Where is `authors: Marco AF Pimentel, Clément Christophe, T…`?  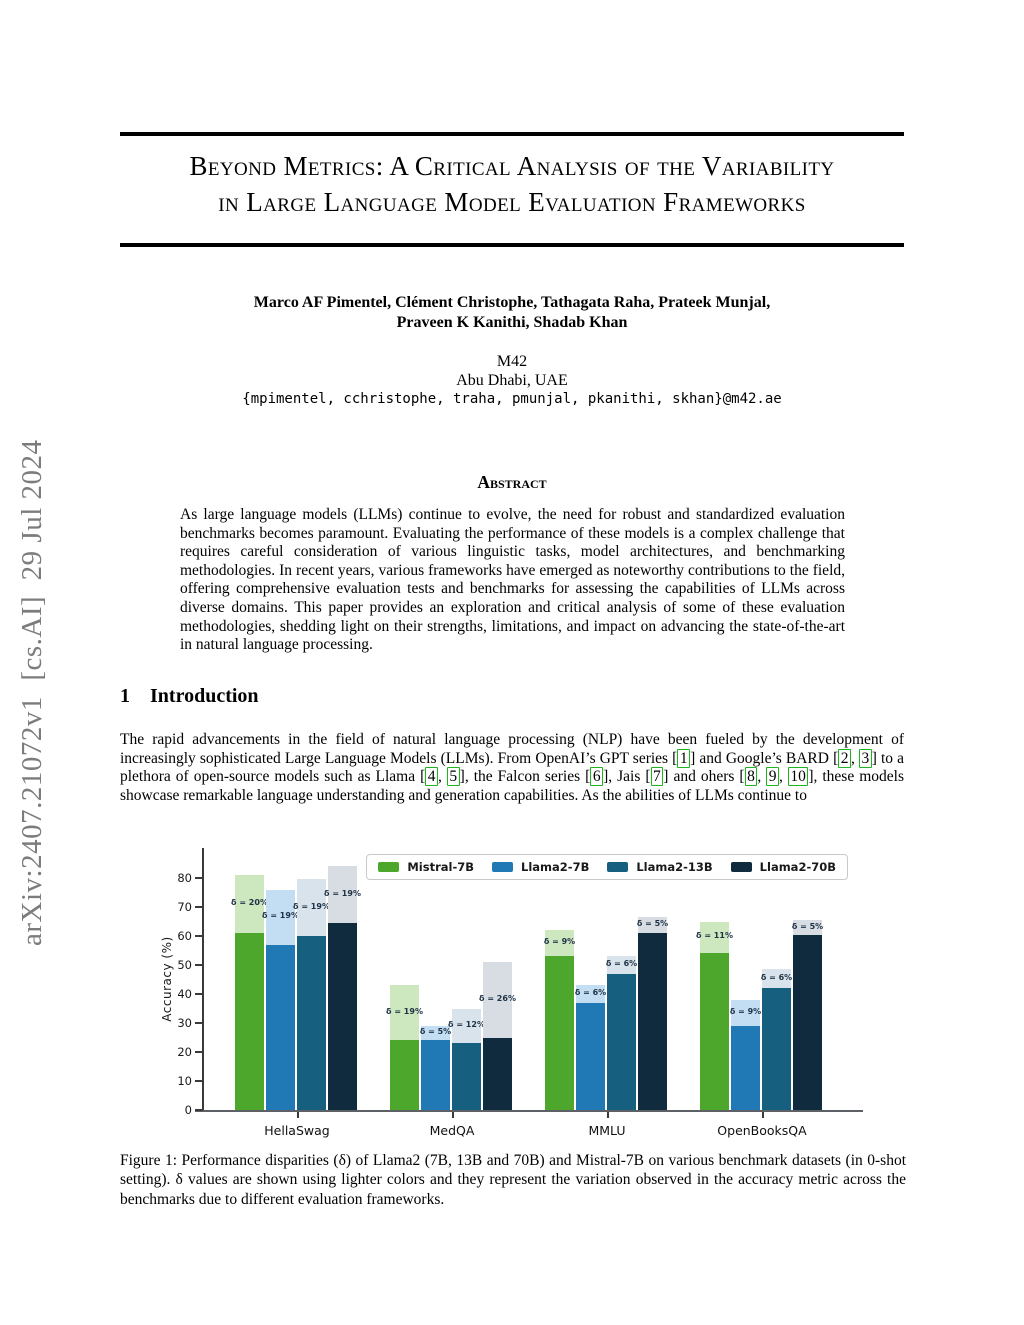
authors: Marco AF Pimentel, Clément Christophe, T… is located at coordinates (512, 313).